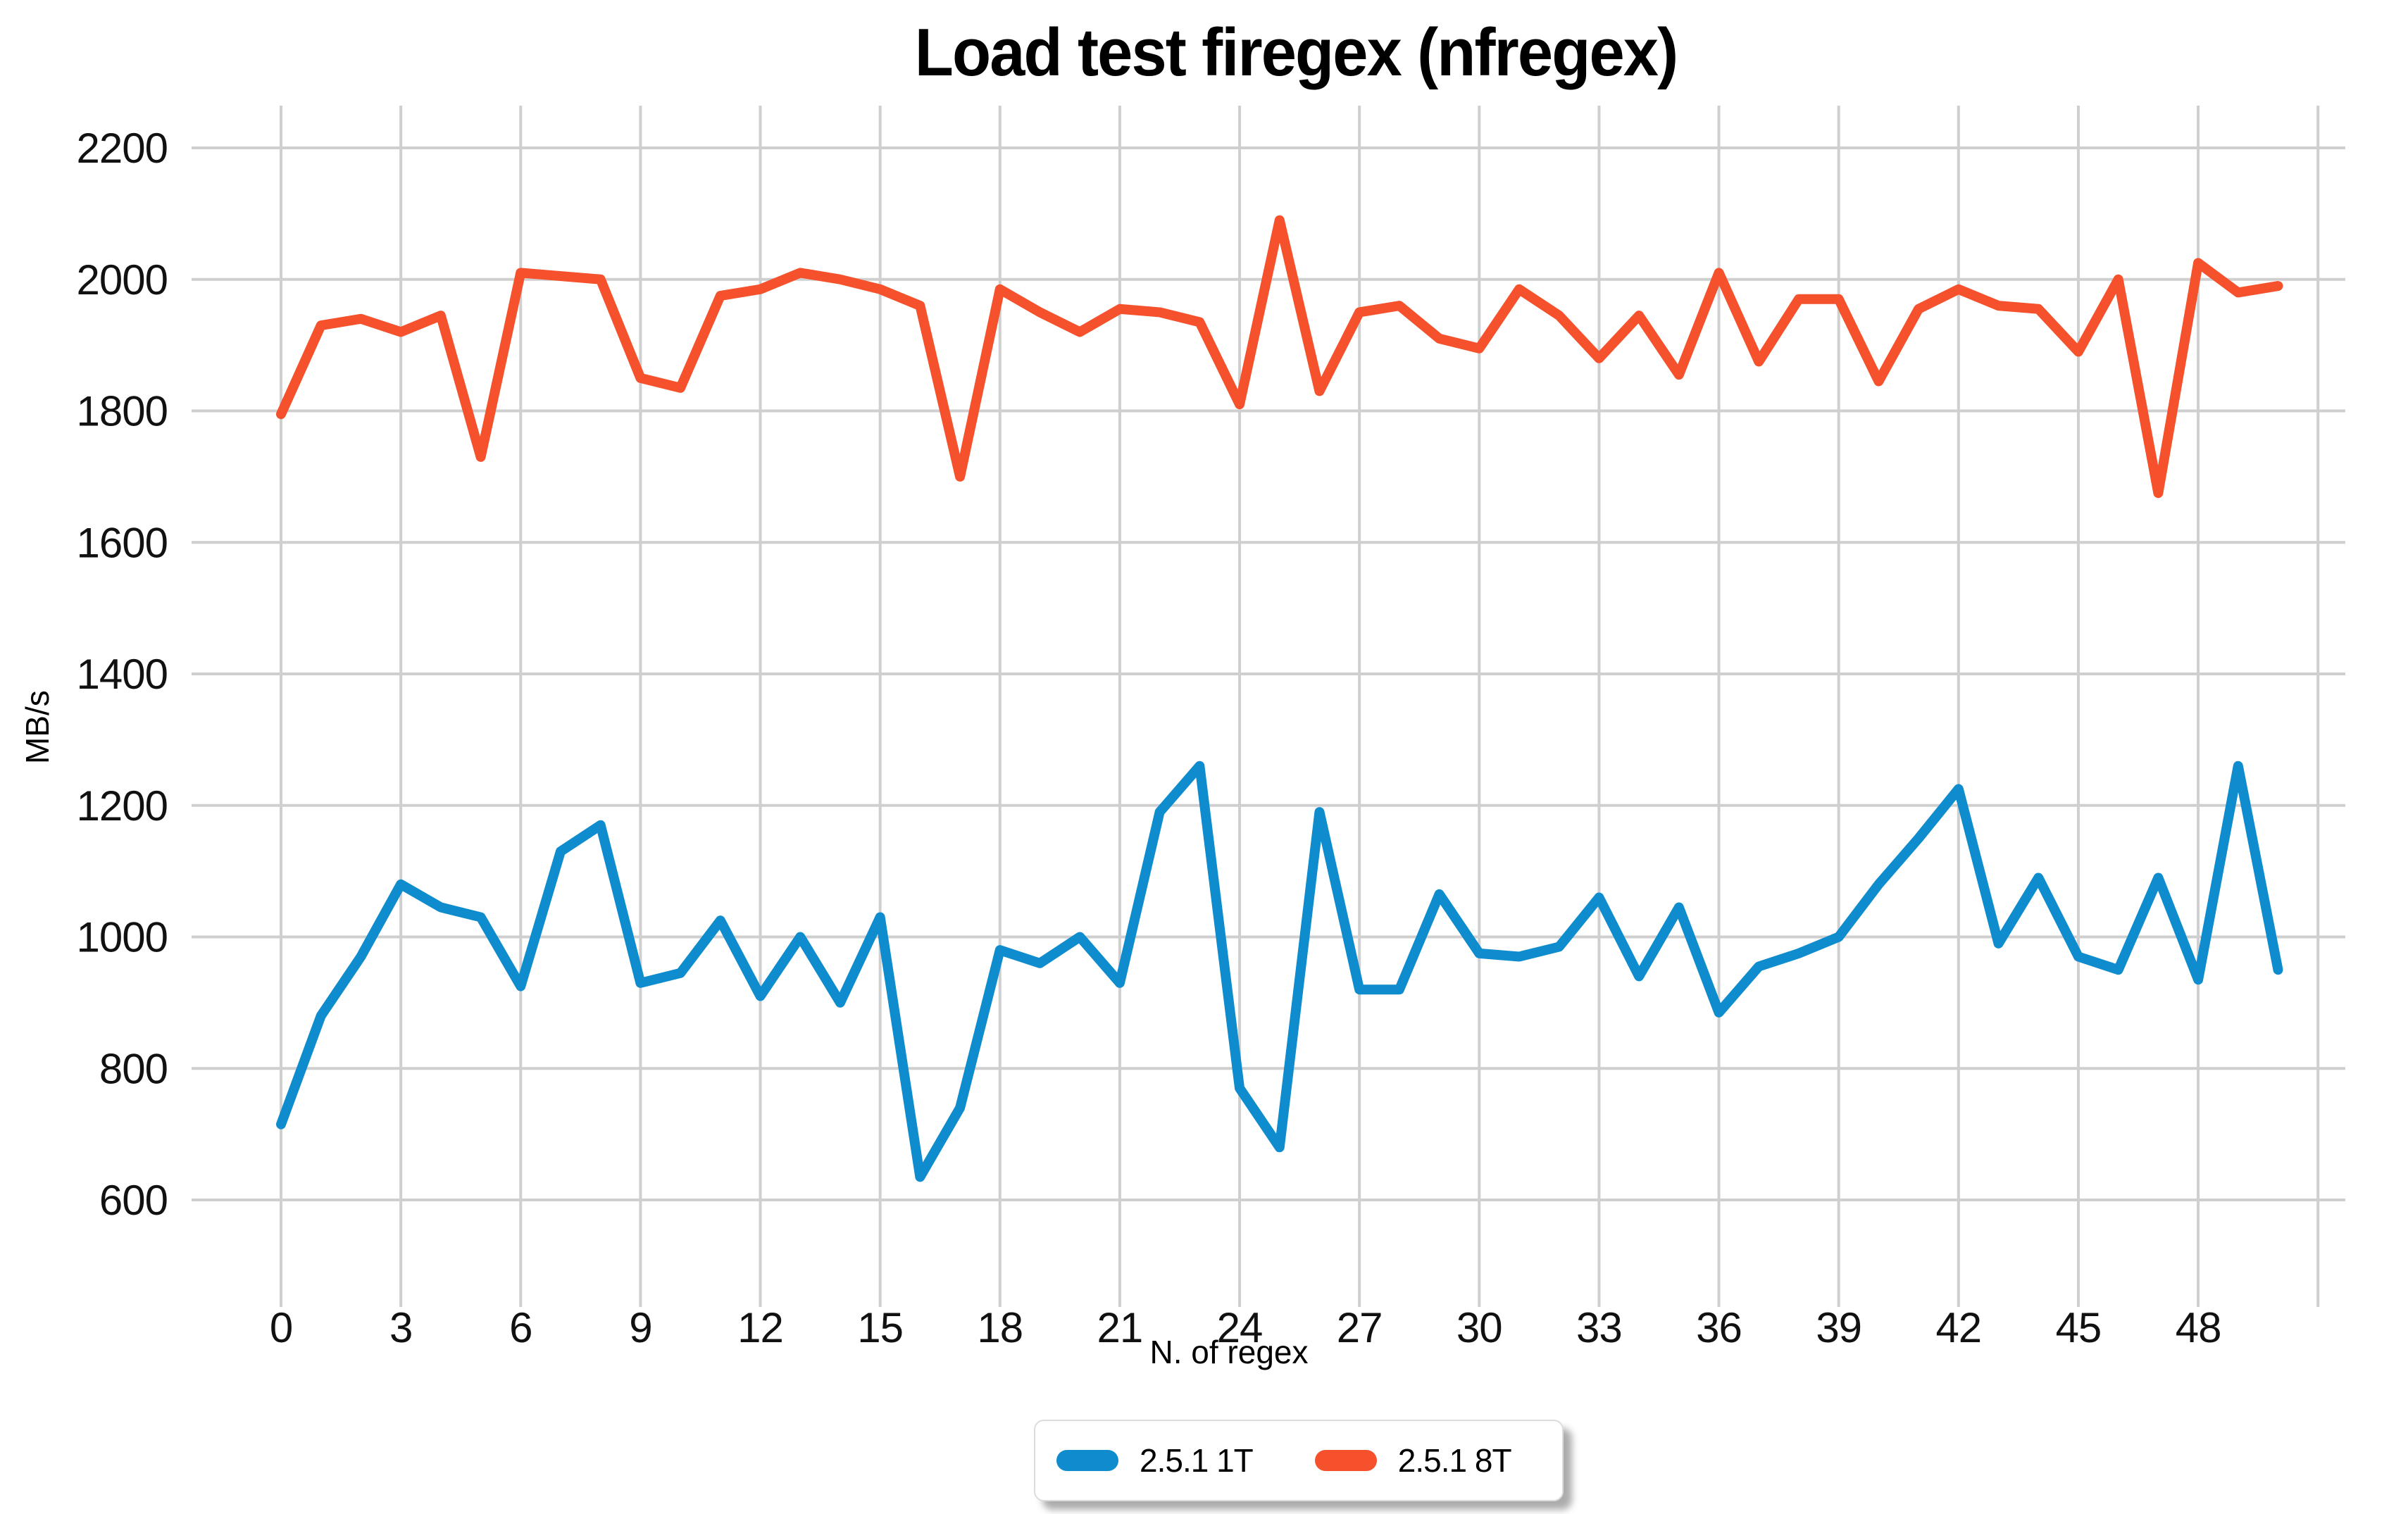 The image size is (2408, 1514). I want to click on svg-text: 2000, so click(122, 280).